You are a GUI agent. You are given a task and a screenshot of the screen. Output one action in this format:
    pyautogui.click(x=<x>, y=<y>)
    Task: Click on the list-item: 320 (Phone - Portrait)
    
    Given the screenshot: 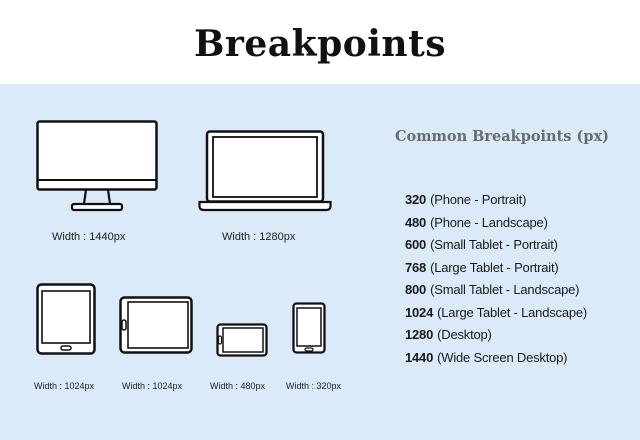 What is the action you would take?
    pyautogui.click(x=496, y=200)
    